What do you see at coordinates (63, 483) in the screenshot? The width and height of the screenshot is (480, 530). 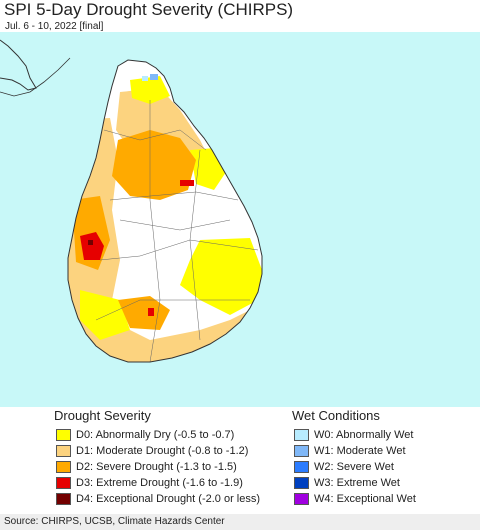 I see `d3-swatch` at bounding box center [63, 483].